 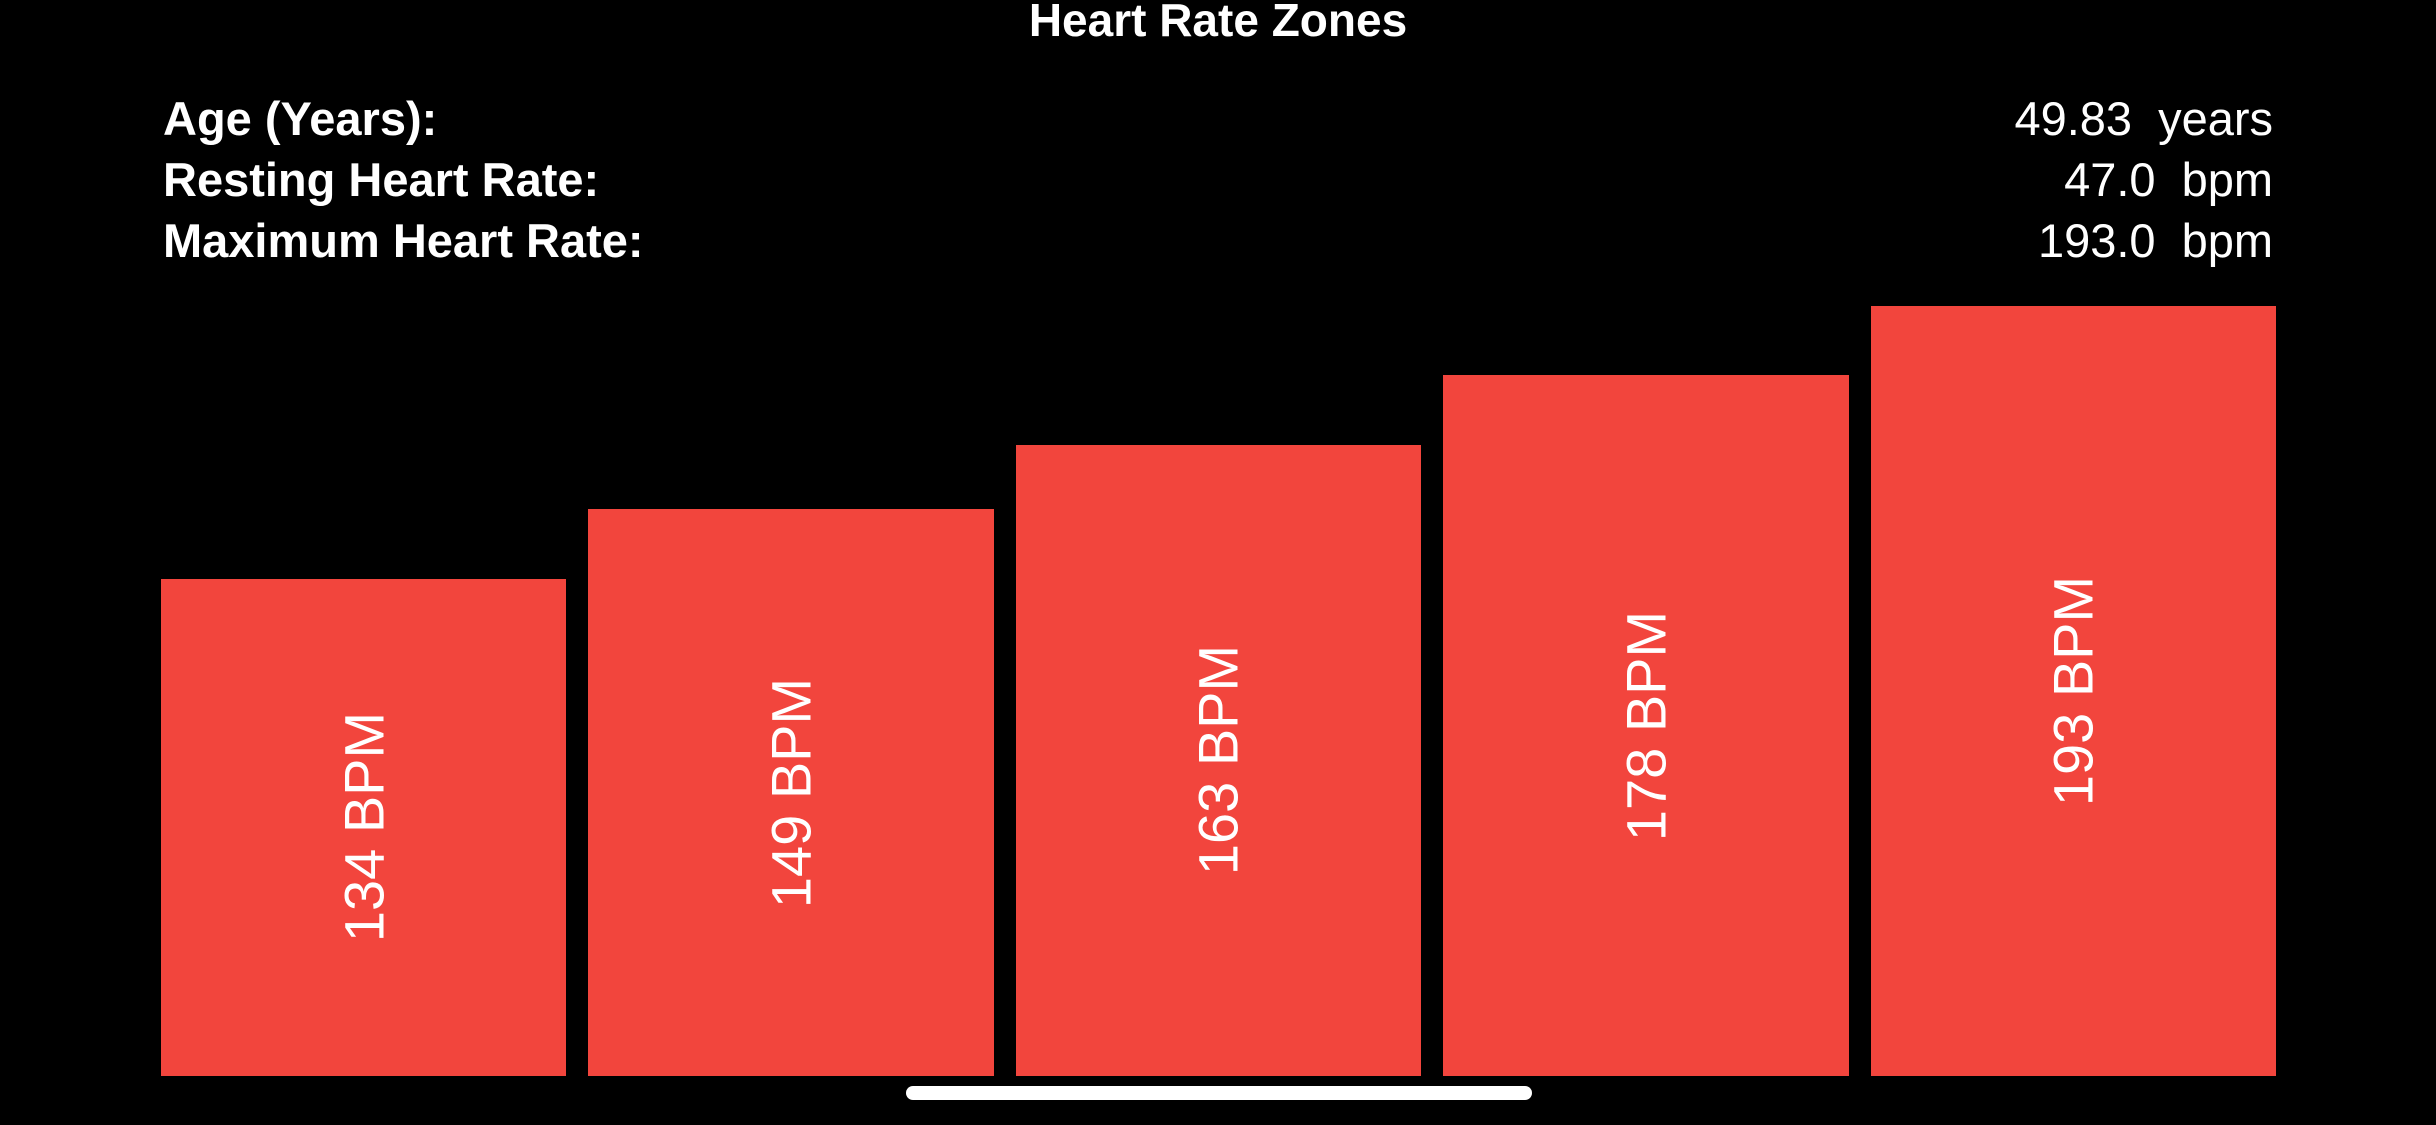 I want to click on stat-row-maximum-heart-rate: Maximum Heart Rate: 193.0 bpm, so click(x=1218, y=240).